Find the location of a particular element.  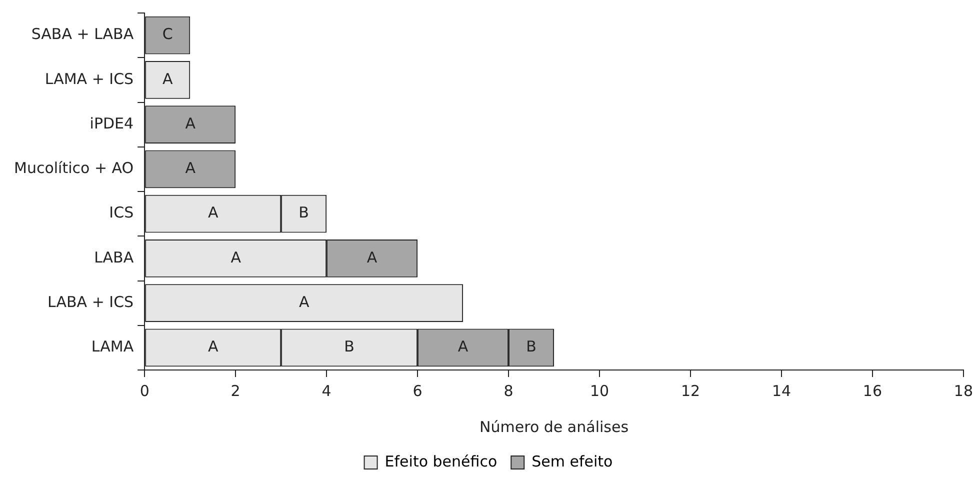

x-tick-label: 8 is located at coordinates (509, 391).